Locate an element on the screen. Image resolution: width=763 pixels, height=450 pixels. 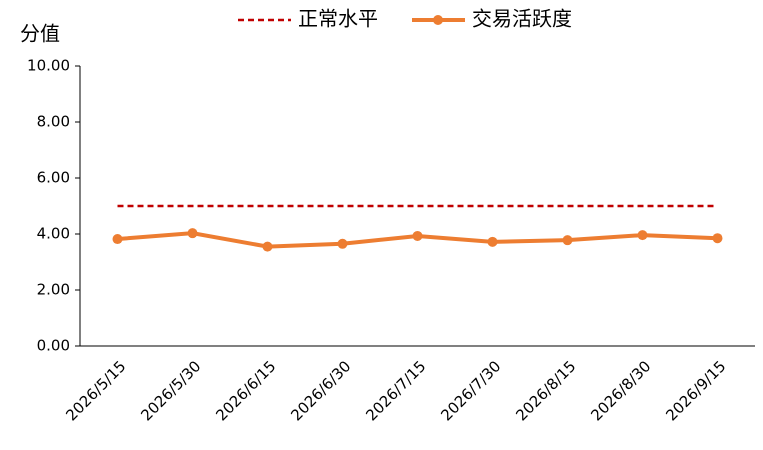
x-tick-label: 2026/8/15 is located at coordinates (545, 390).